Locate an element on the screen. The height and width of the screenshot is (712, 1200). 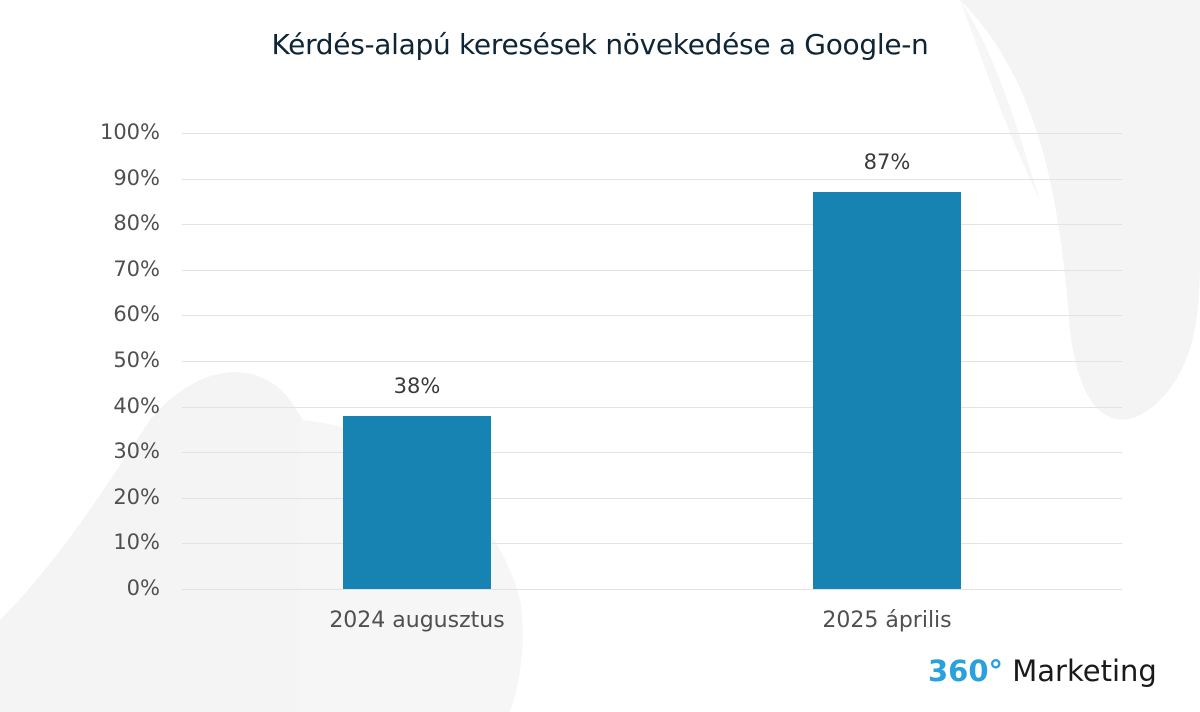
brand-logo: 360° Marketing is located at coordinates (1042, 671).